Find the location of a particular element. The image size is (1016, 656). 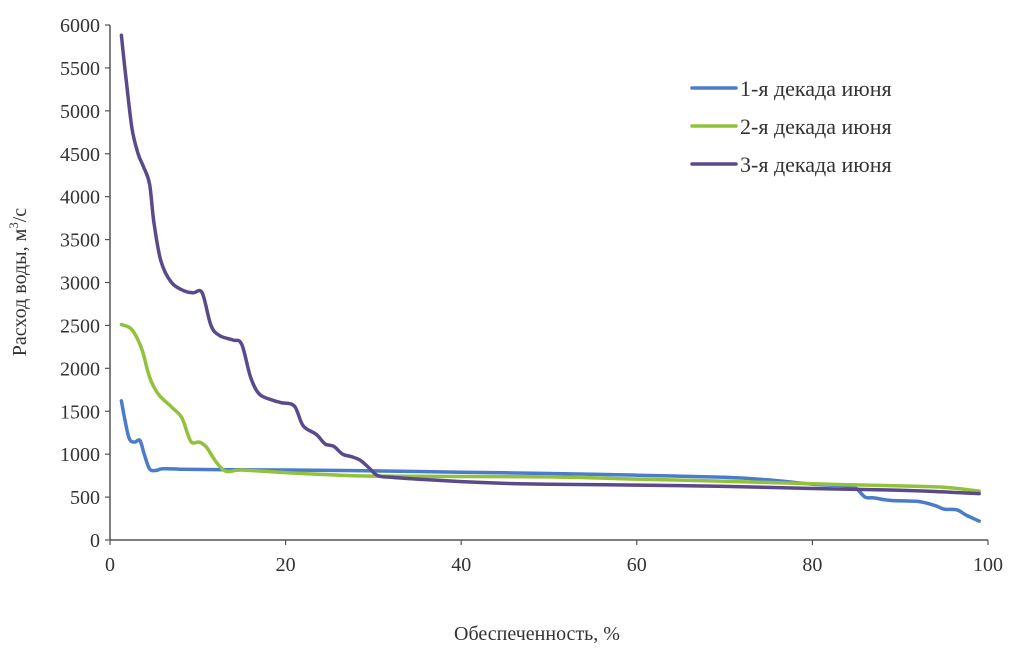

y-tick-label: 5500 is located at coordinates (80, 69).